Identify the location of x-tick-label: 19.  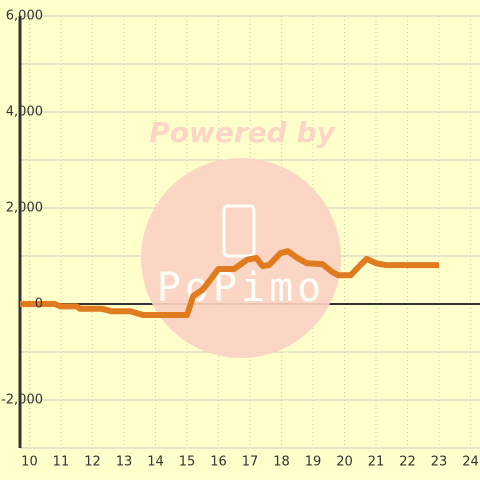
(313, 462).